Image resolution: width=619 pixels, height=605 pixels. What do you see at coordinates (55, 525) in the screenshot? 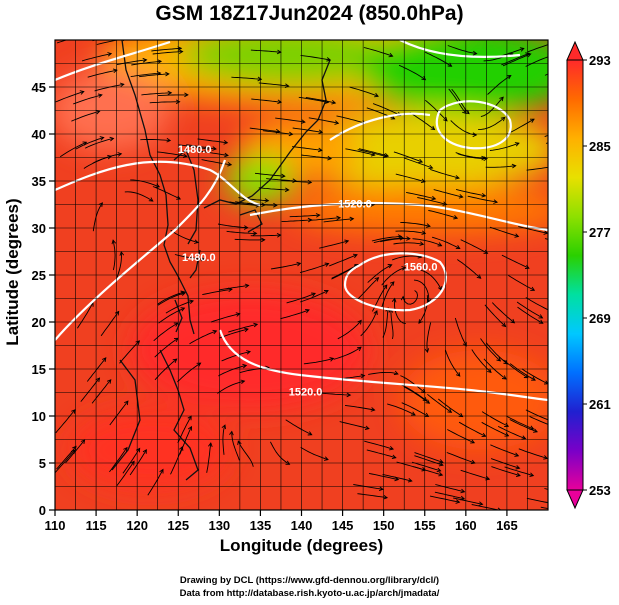
I see `x-tick-label: 110` at bounding box center [55, 525].